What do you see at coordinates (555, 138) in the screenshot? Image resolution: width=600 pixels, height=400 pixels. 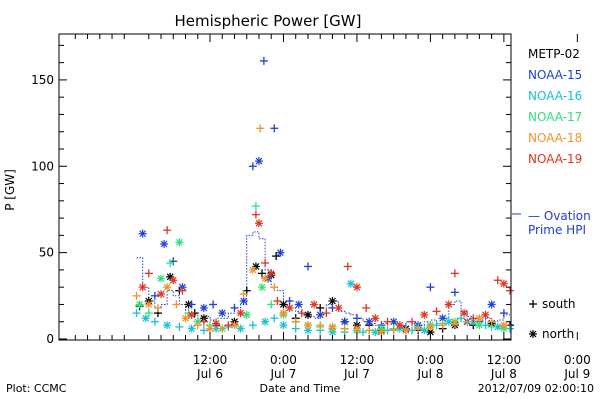 I see `legend-noaa-18: NOAA-18` at bounding box center [555, 138].